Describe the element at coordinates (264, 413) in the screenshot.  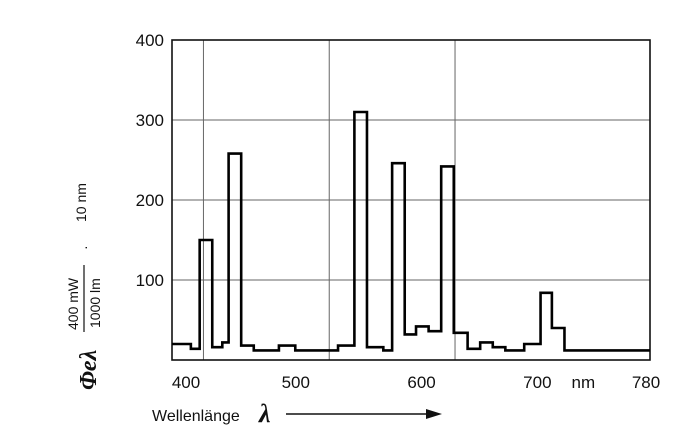
I see `x-axis-label-symbol: λ` at that location.